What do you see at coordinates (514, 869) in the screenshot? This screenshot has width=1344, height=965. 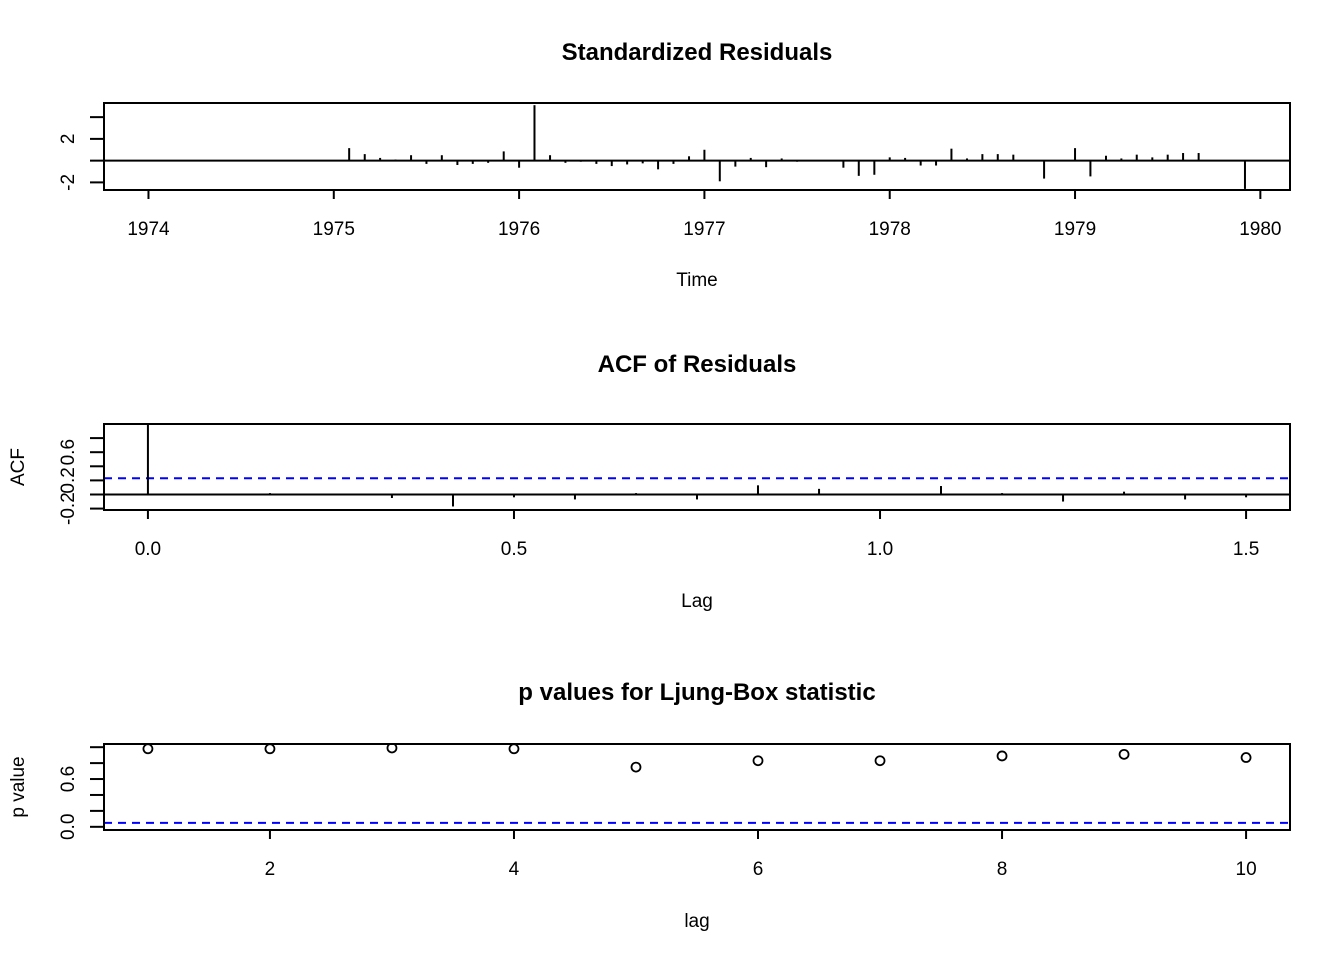 I see `ljung-box-x-tick-label: 4` at bounding box center [514, 869].